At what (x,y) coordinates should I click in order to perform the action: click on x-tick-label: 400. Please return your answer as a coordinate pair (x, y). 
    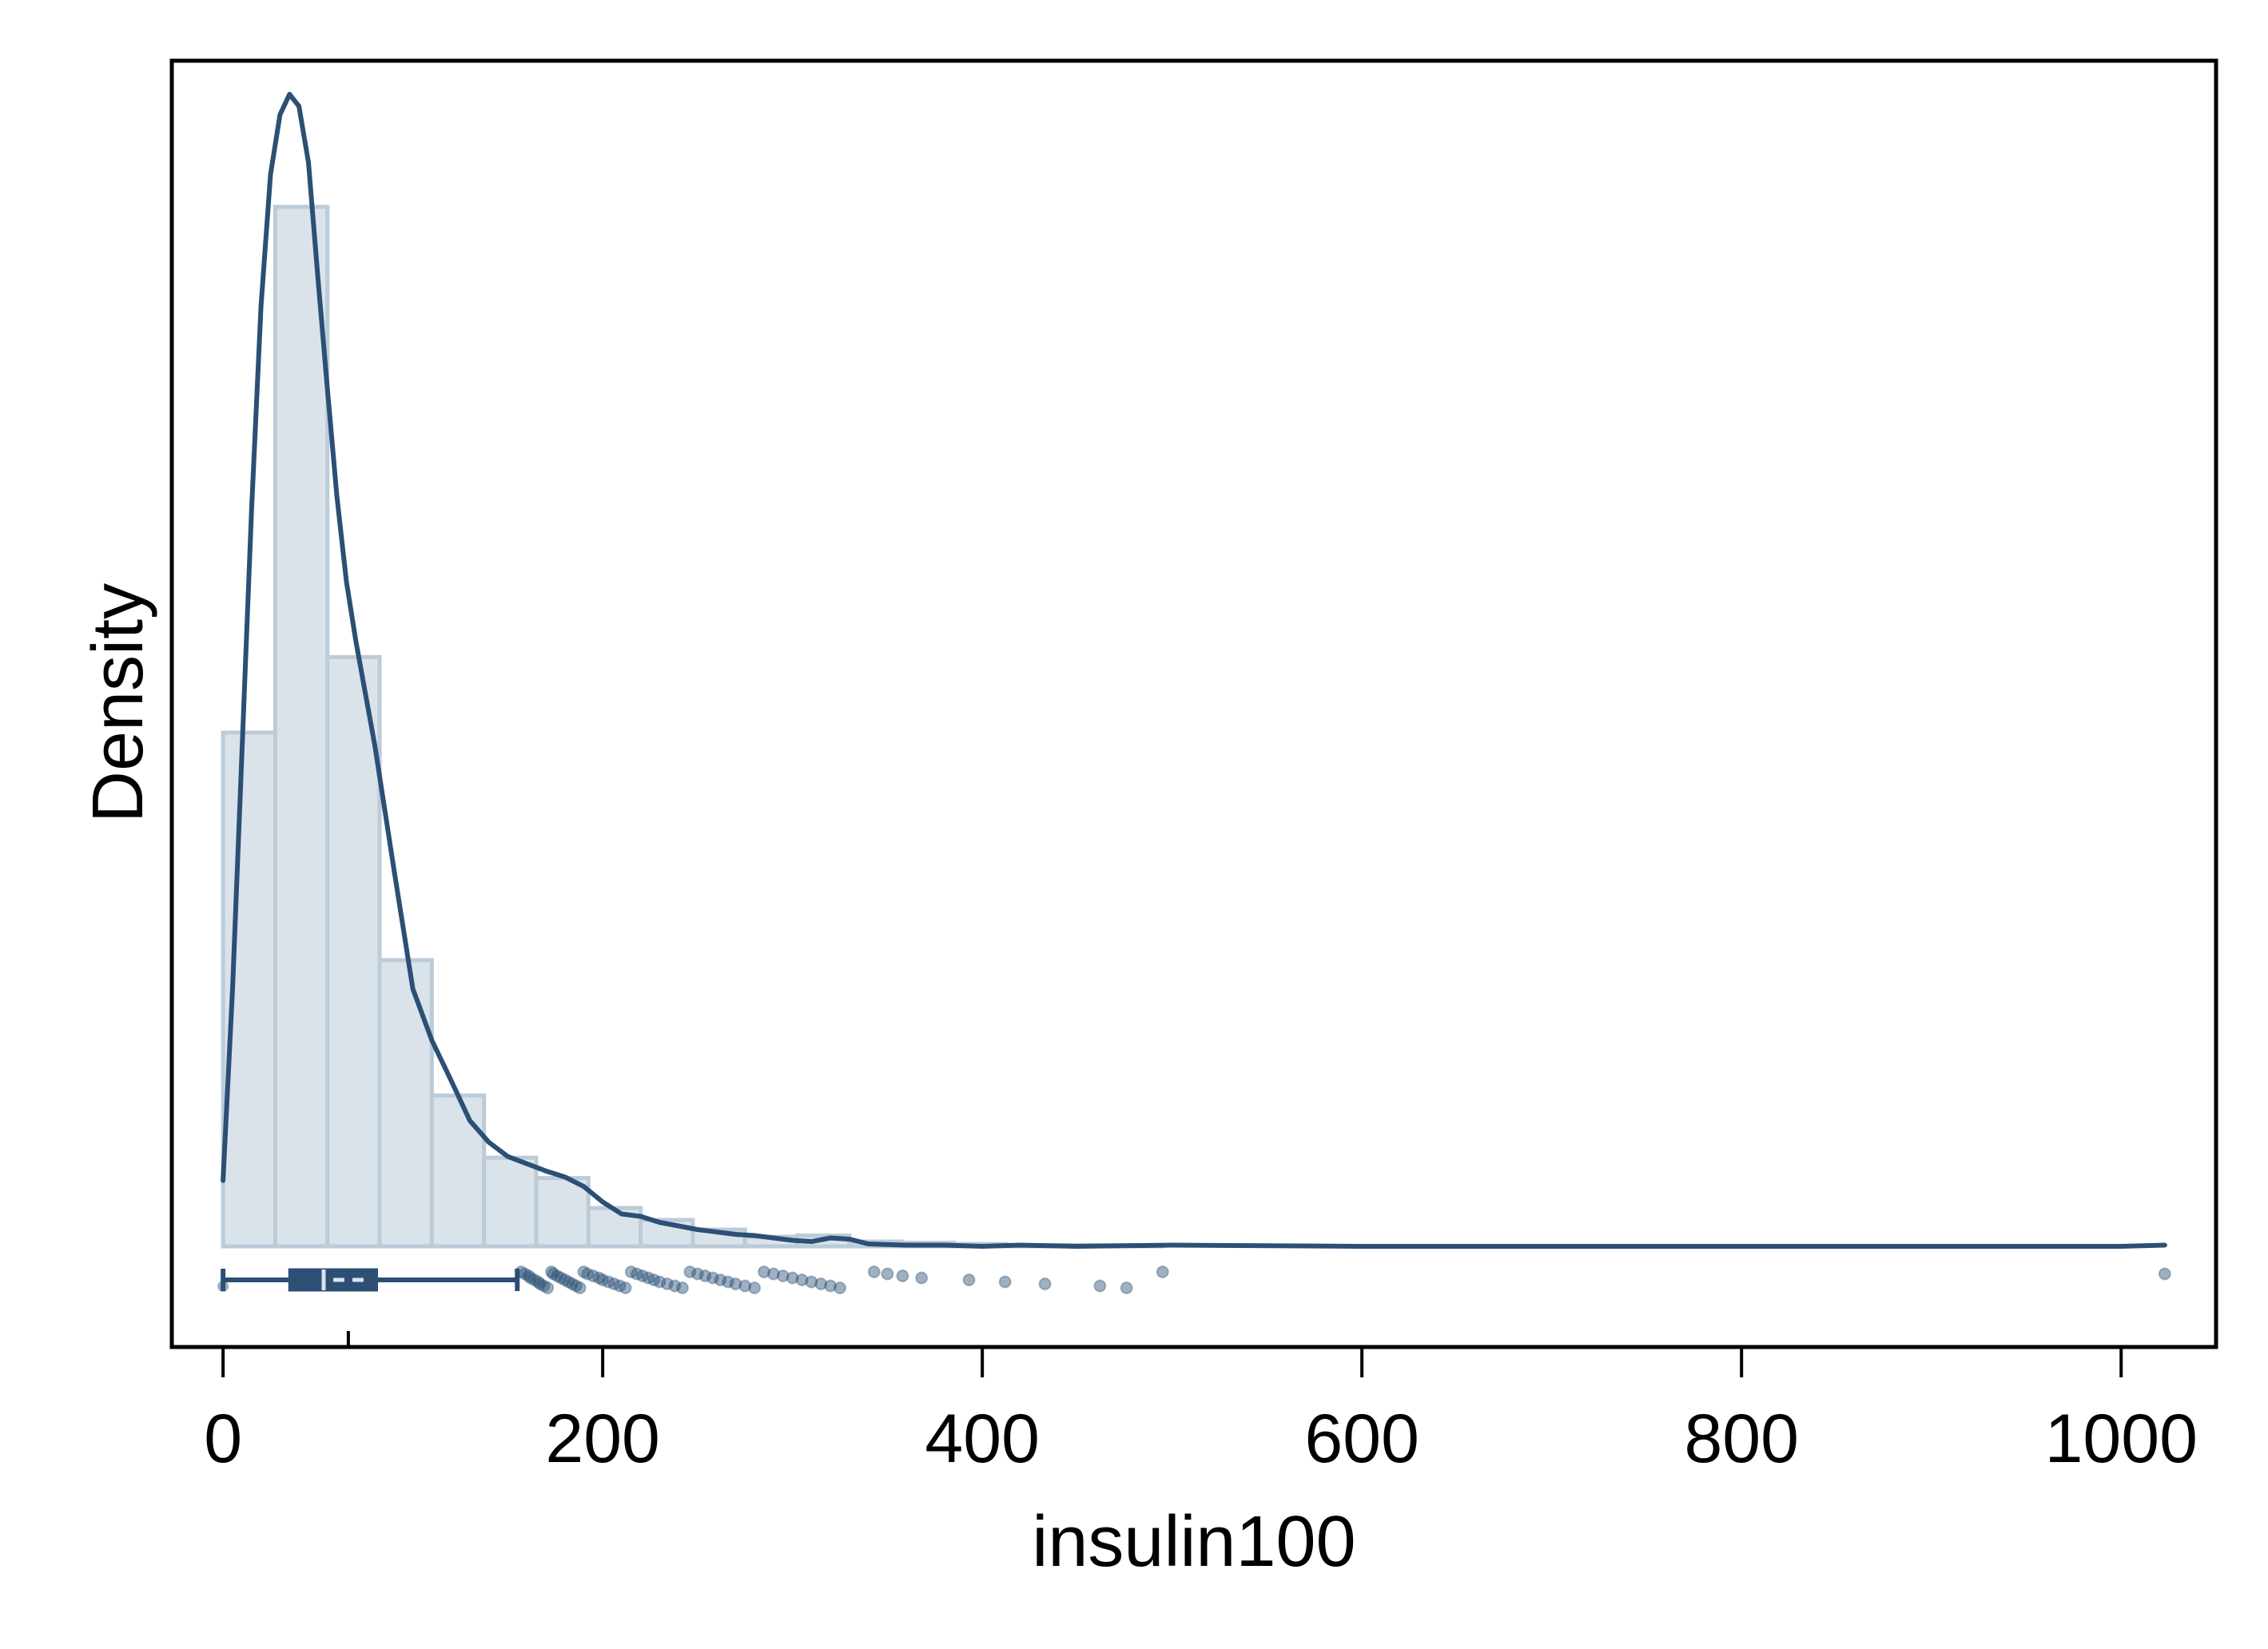
    Looking at the image, I should click on (982, 1439).